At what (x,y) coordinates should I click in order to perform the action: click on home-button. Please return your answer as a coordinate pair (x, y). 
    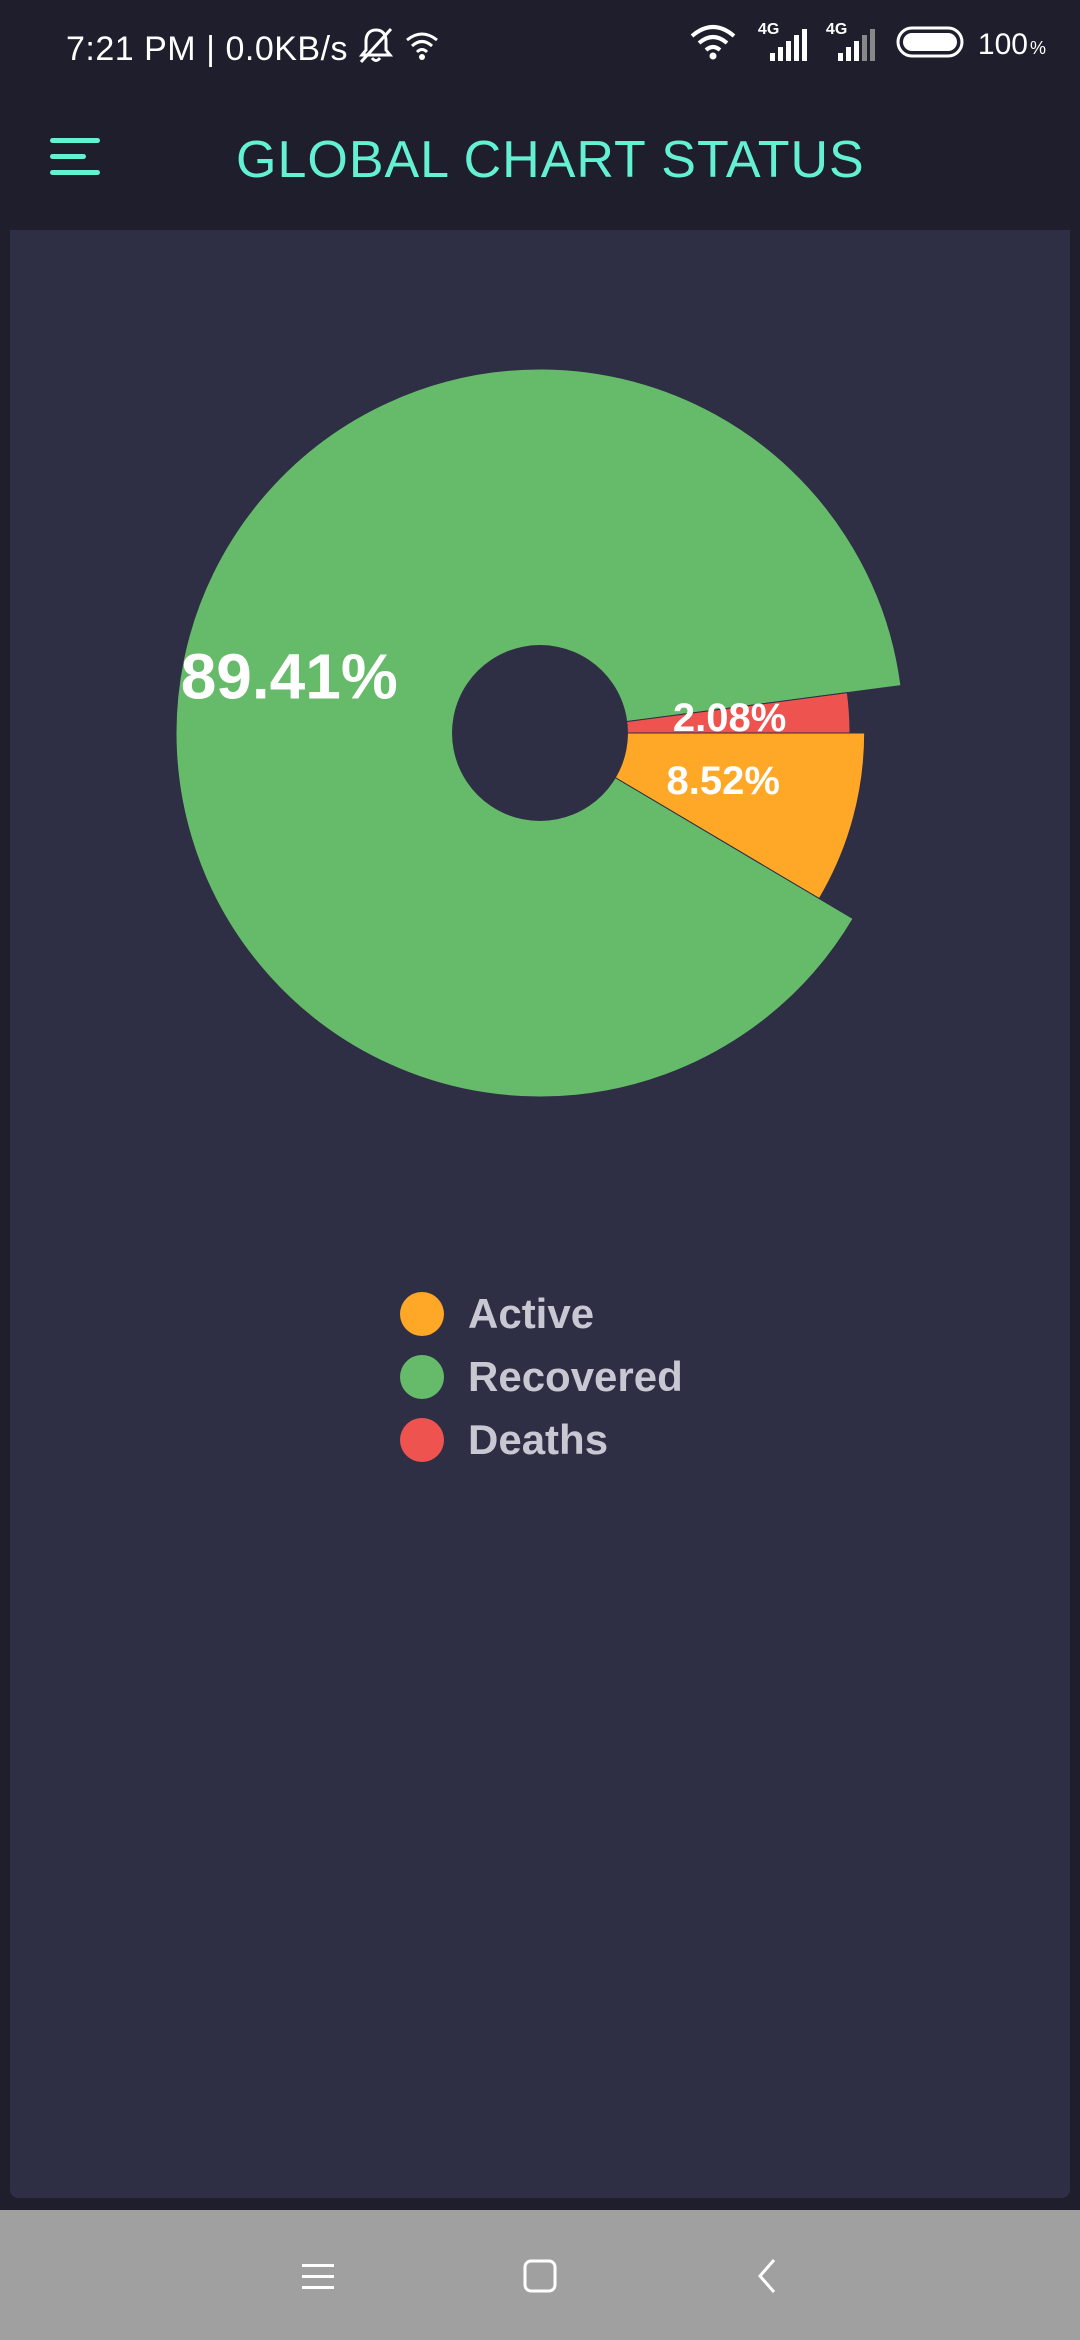
    Looking at the image, I should click on (540, 2276).